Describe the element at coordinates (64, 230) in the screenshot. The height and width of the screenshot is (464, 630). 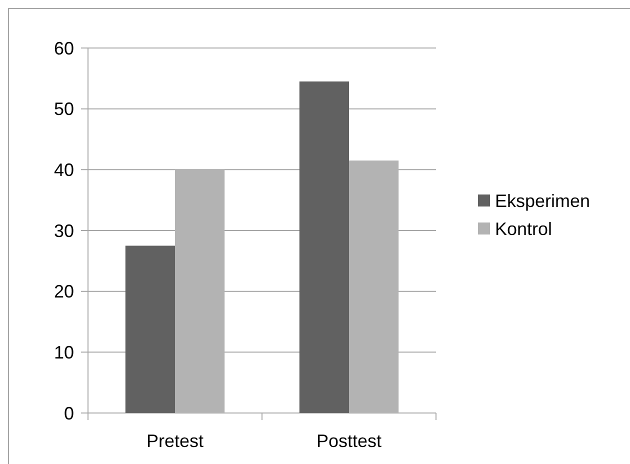
I see `y-tick-label: 30` at that location.